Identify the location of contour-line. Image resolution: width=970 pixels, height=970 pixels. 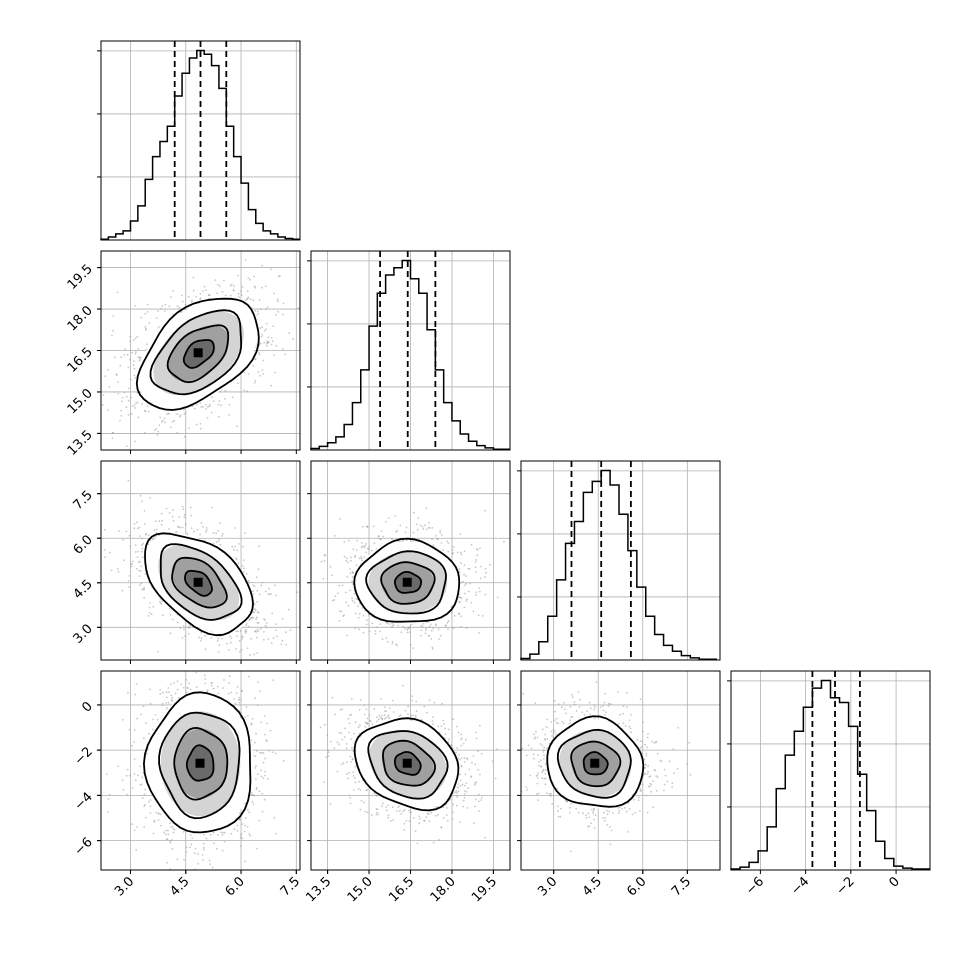
(195, 352).